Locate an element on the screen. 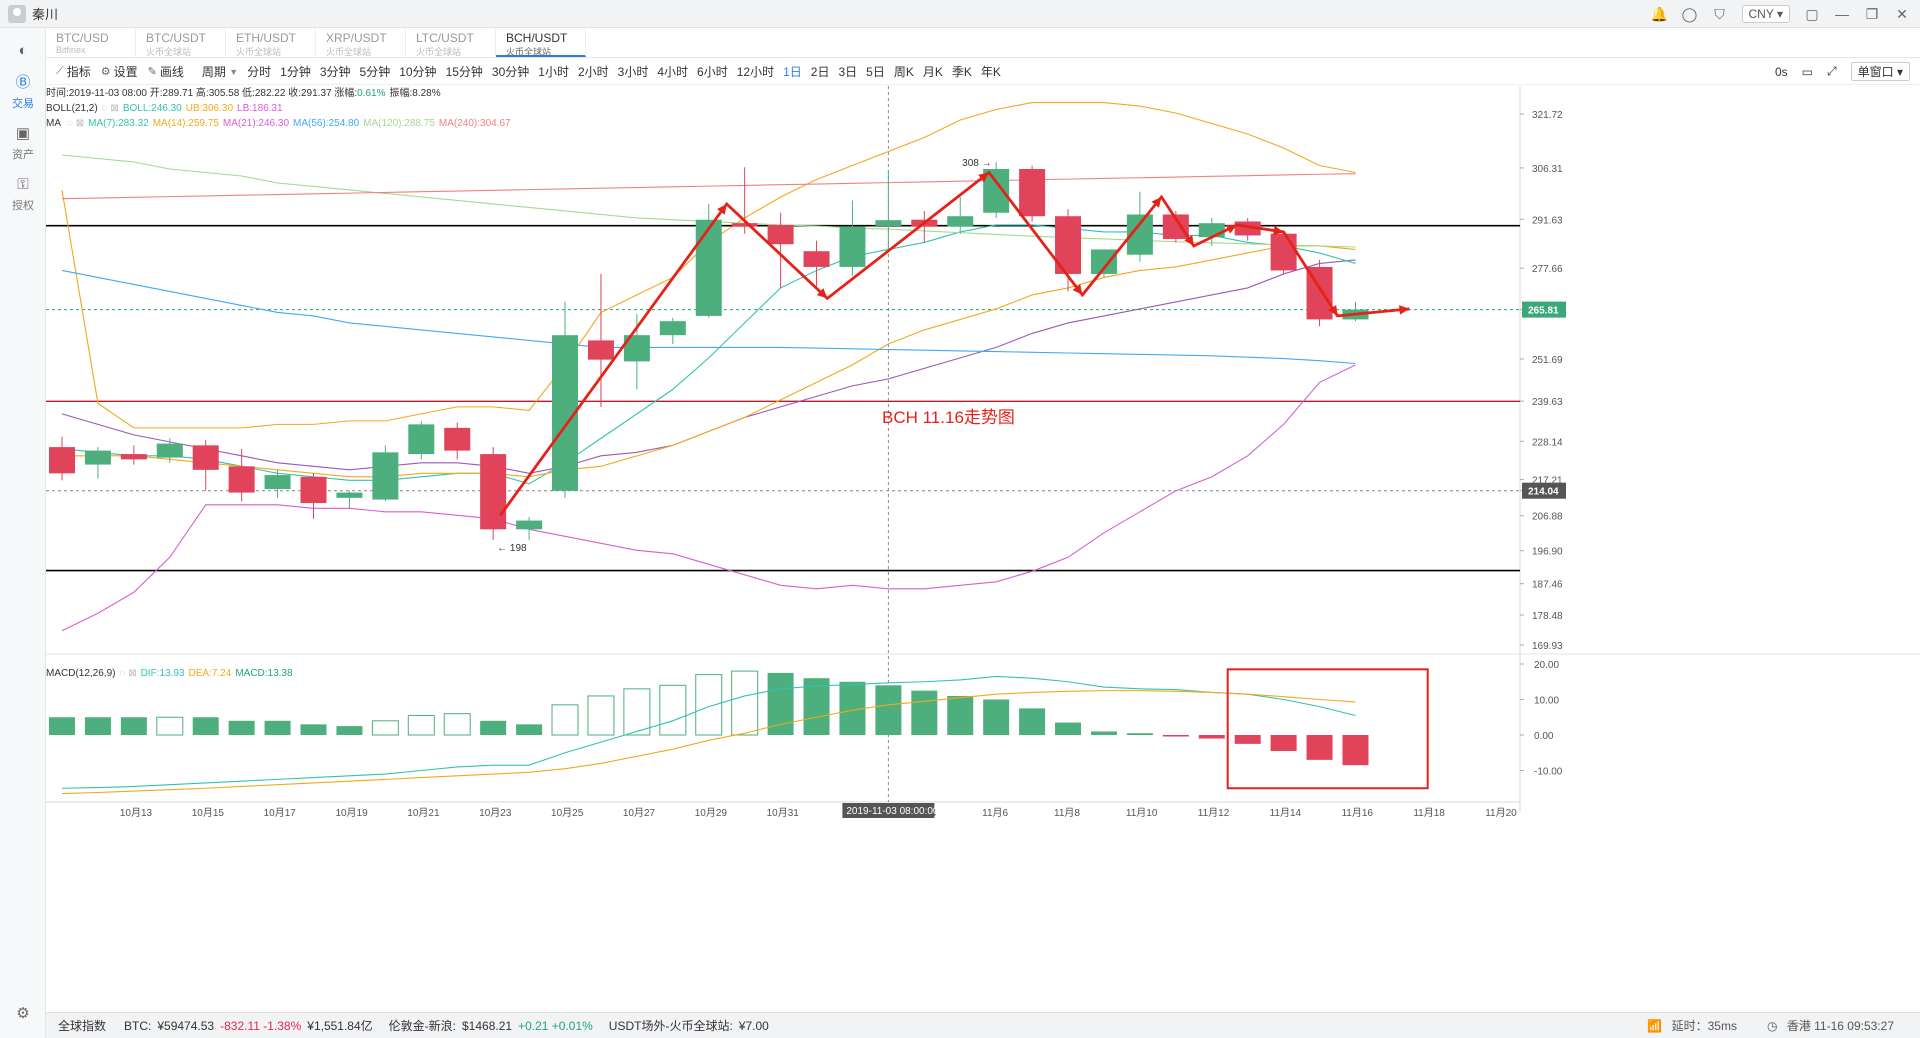  avatar is located at coordinates (17, 13).